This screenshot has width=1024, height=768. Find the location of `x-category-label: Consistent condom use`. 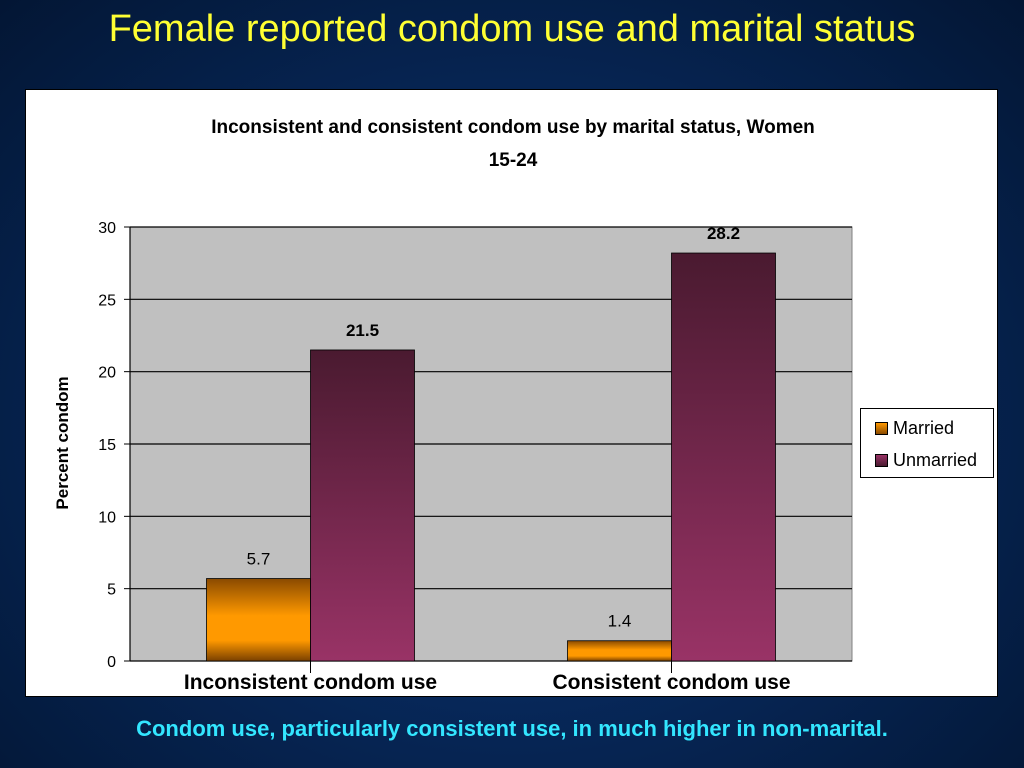

x-category-label: Consistent condom use is located at coordinates (671, 682).